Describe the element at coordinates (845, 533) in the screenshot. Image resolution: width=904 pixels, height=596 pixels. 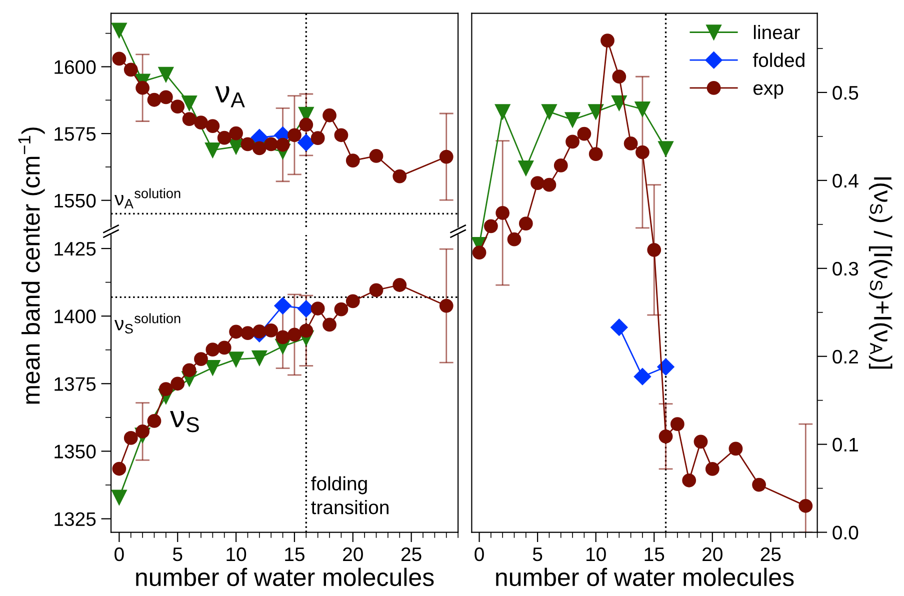
I see `y-tick-label: 0.0` at that location.